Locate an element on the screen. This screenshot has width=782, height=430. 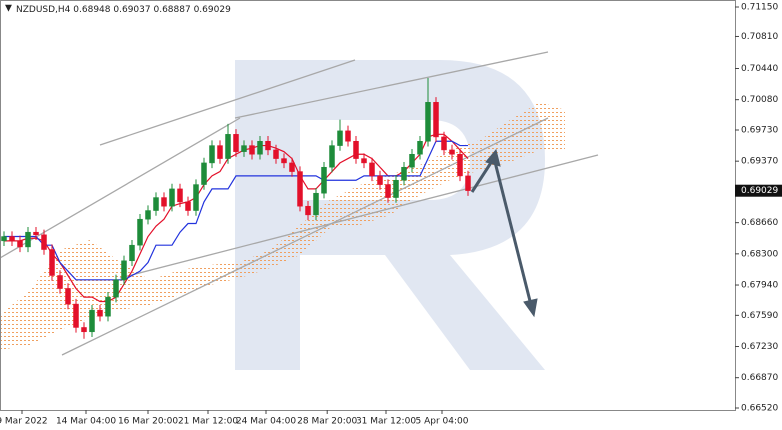
x-tick-label: 16 Mar 20:00 is located at coordinates (148, 422).